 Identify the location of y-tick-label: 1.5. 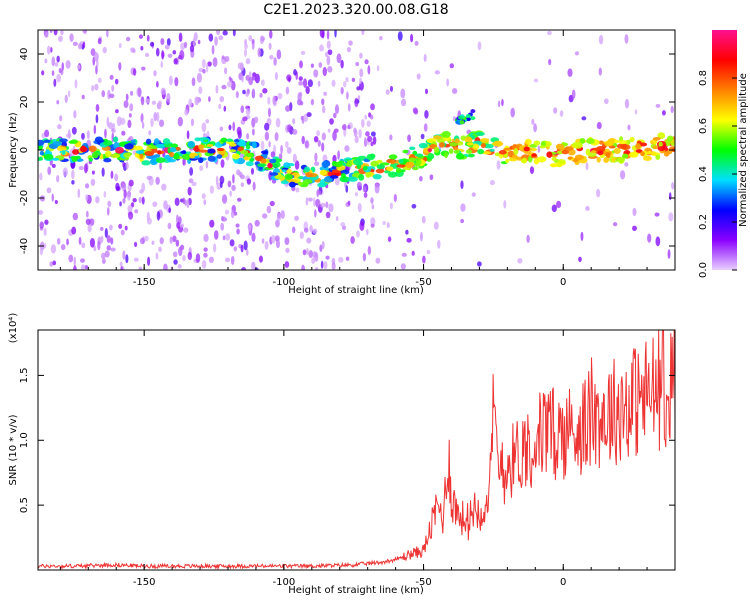
(24, 375).